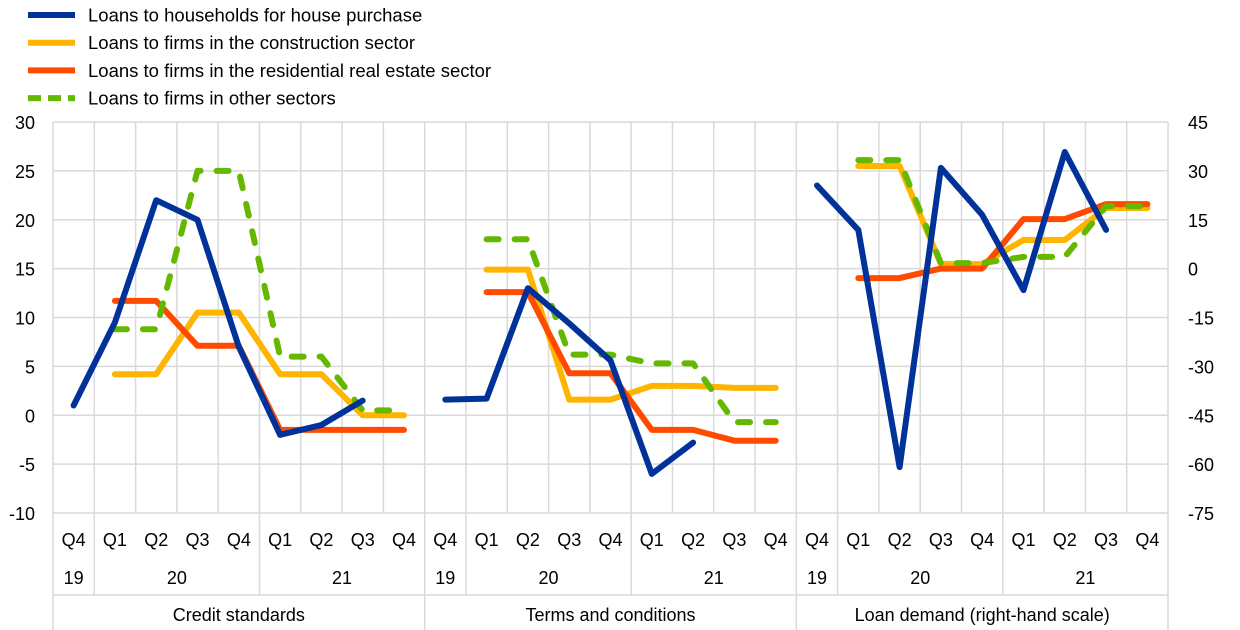  Describe the element at coordinates (982, 615) in the screenshot. I see `panel-label: Loan demand (right-hand scale)` at that location.